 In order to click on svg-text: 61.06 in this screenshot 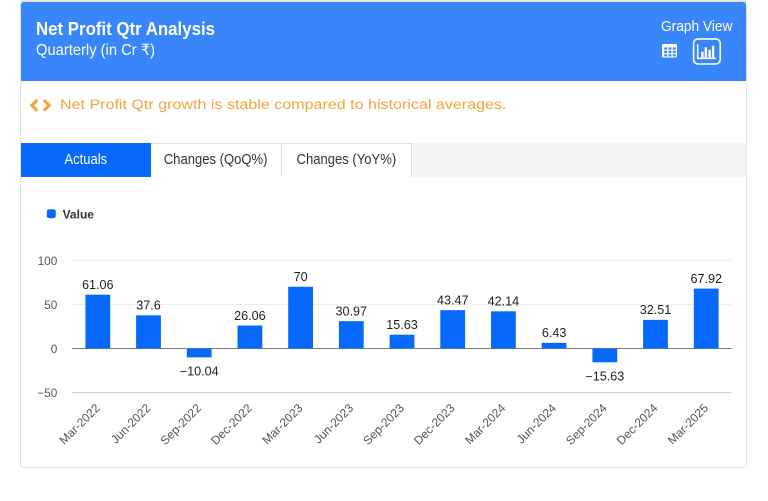, I will do `click(98, 285)`.